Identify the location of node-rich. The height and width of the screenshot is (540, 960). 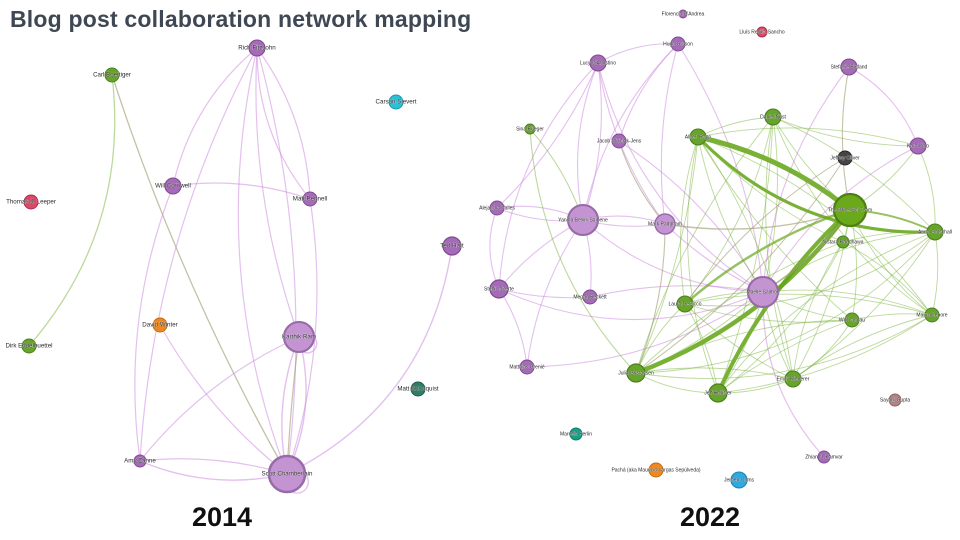
(257, 48).